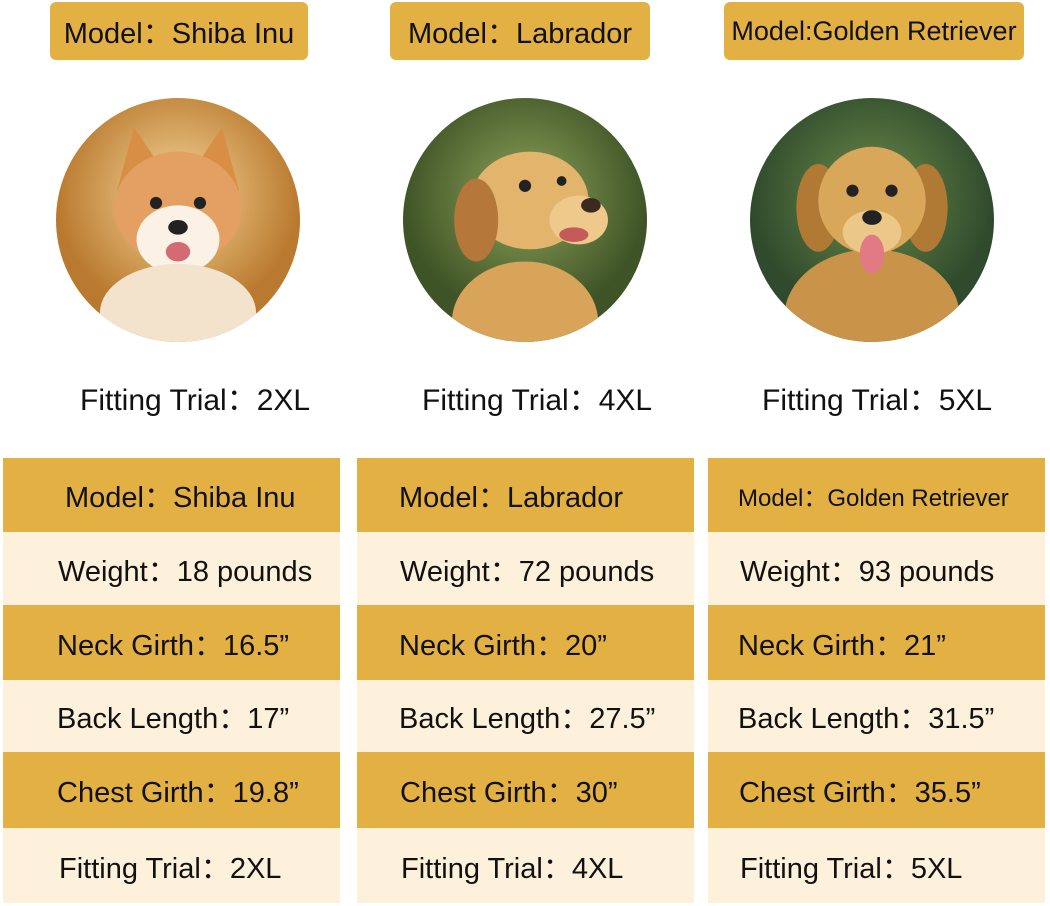 Image resolution: width=1050 pixels, height=906 pixels. What do you see at coordinates (876, 642) in the screenshot?
I see `row-neck-girth: Neck Girth：21”` at bounding box center [876, 642].